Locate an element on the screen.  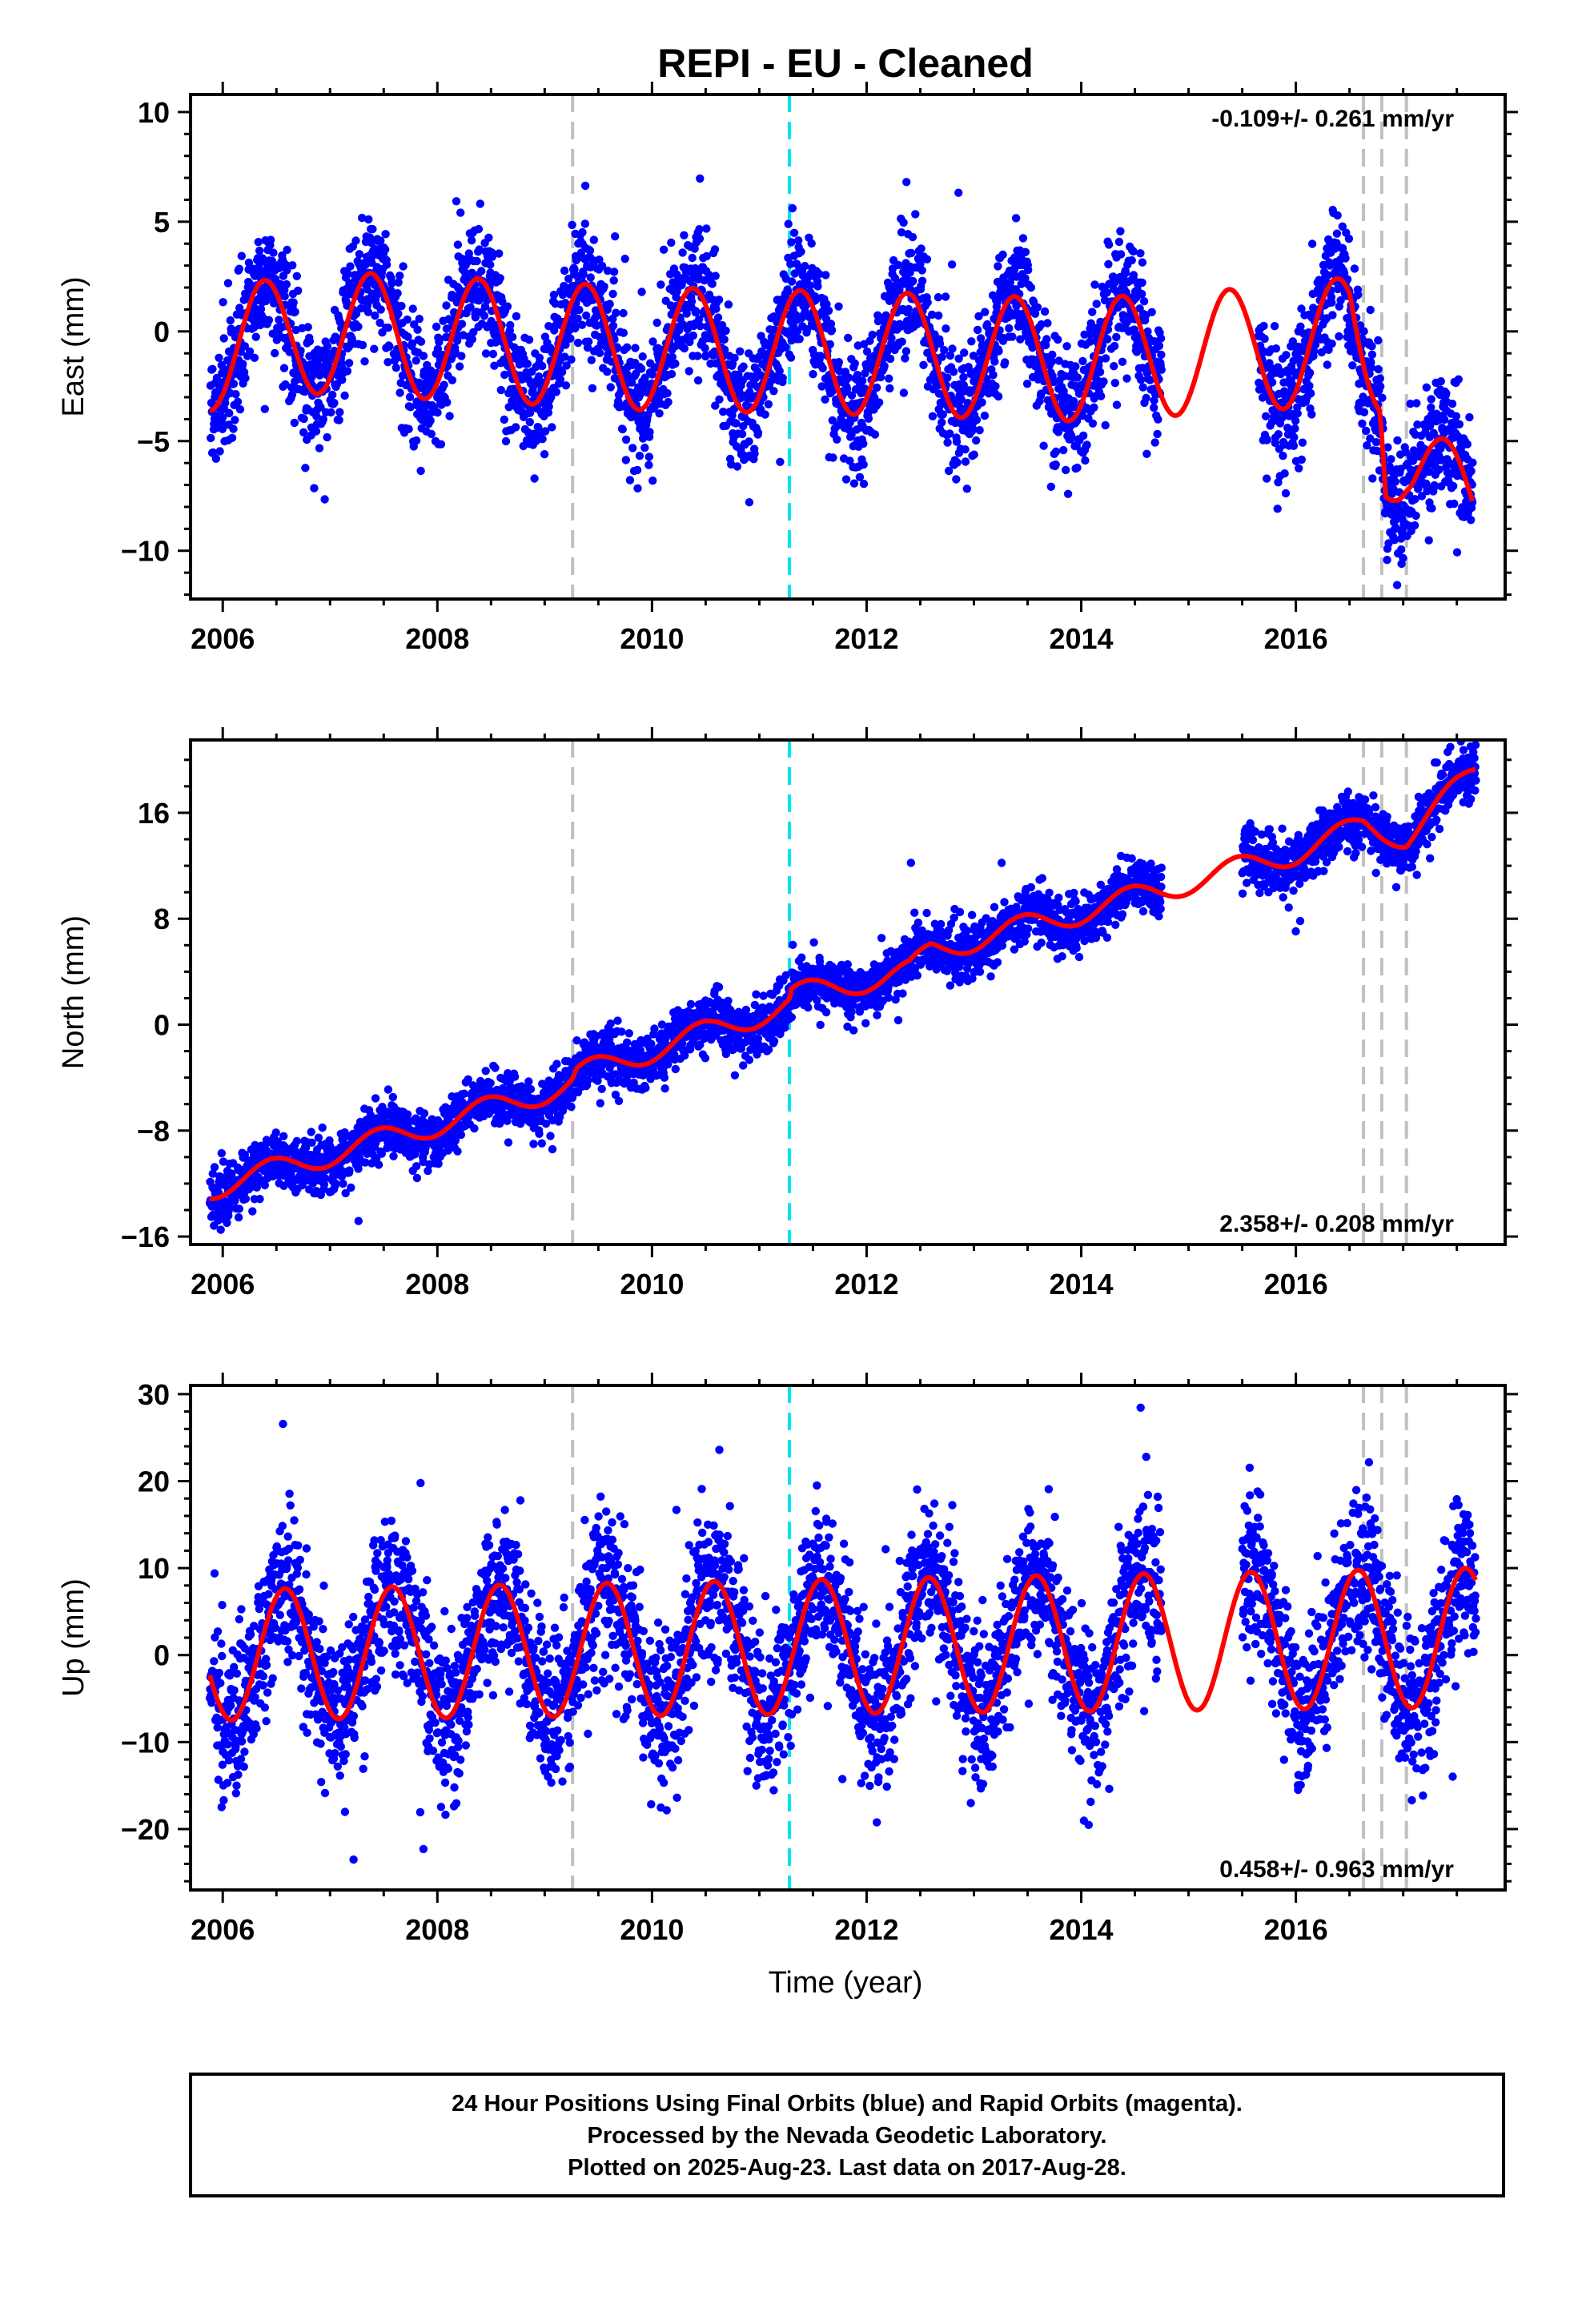
east-y-tick-label: 0 is located at coordinates (162, 332).